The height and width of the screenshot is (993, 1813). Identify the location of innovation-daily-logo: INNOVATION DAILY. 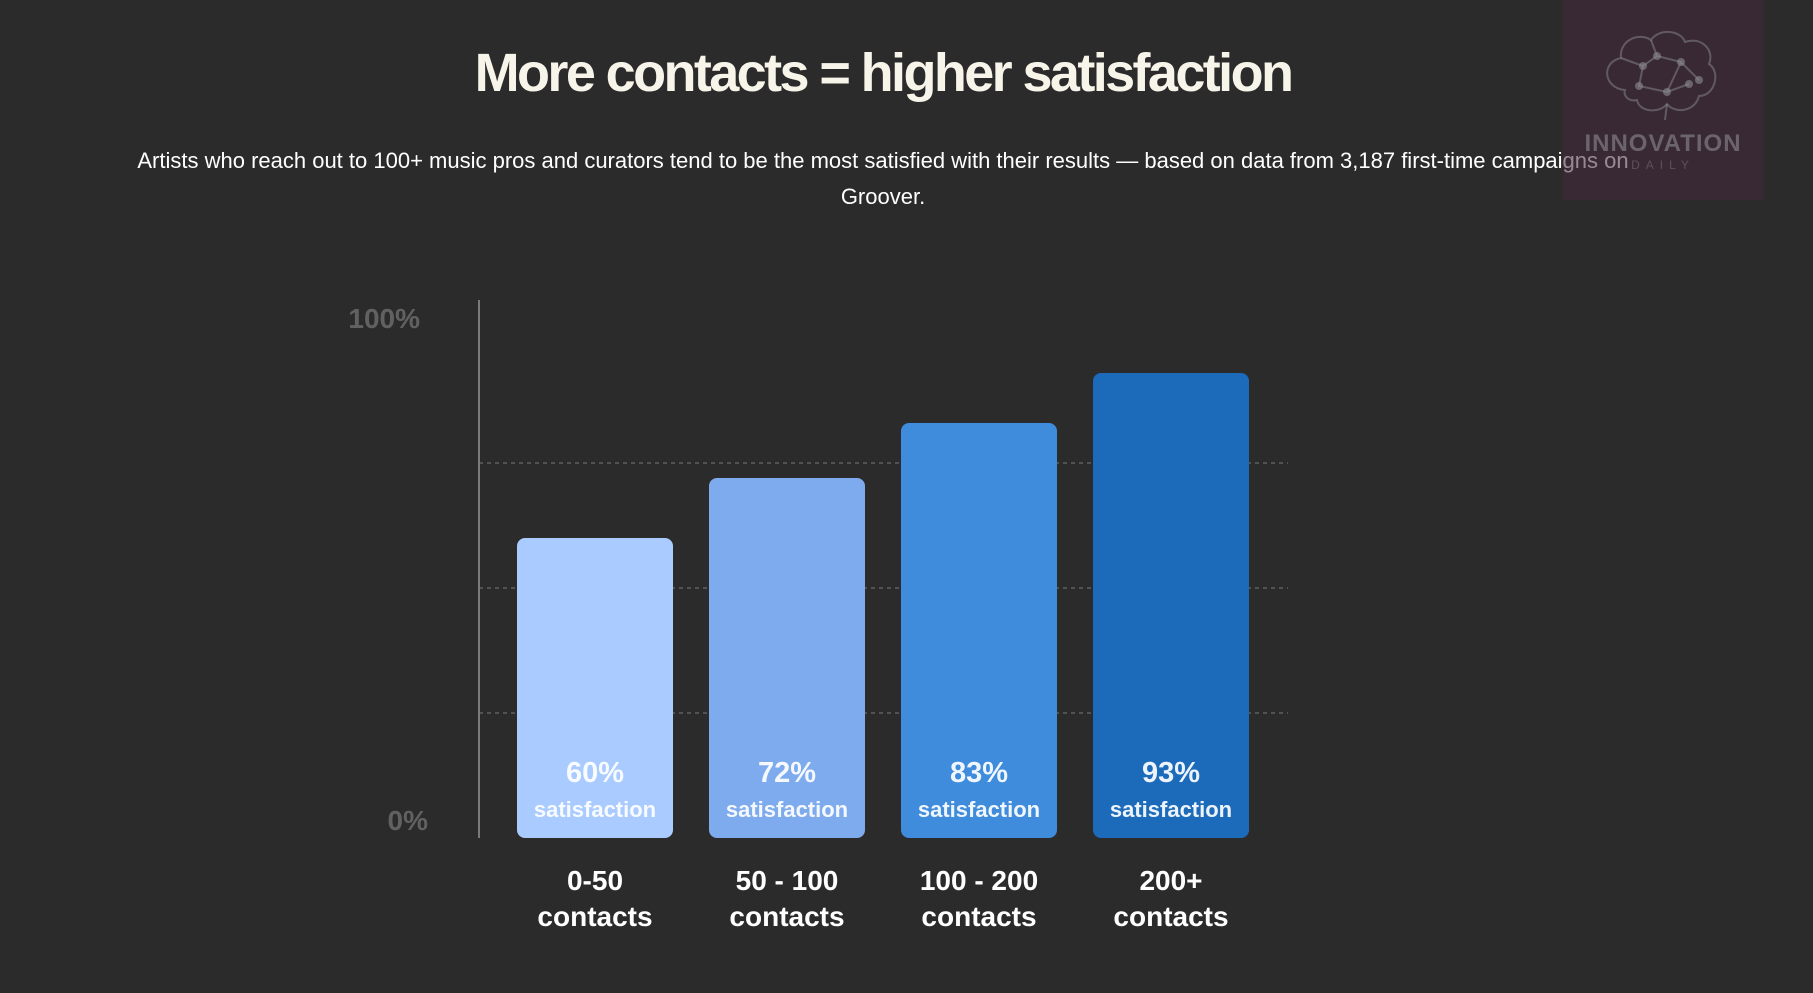
(1663, 100).